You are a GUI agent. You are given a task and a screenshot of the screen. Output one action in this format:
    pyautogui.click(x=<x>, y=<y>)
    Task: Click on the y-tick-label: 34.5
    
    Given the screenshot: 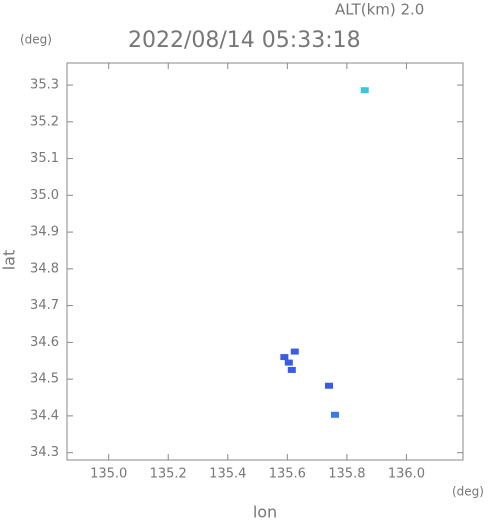 What is the action you would take?
    pyautogui.click(x=44, y=379)
    